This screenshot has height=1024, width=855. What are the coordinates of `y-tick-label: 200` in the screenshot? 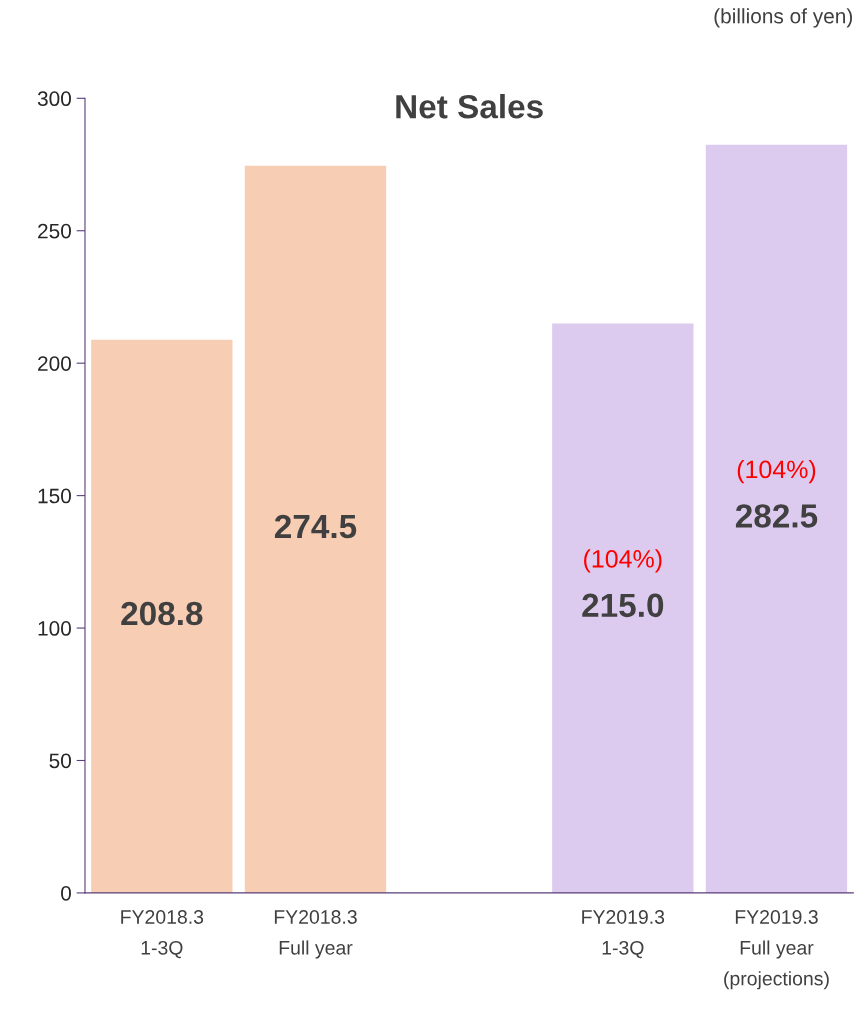 It's located at (54, 363).